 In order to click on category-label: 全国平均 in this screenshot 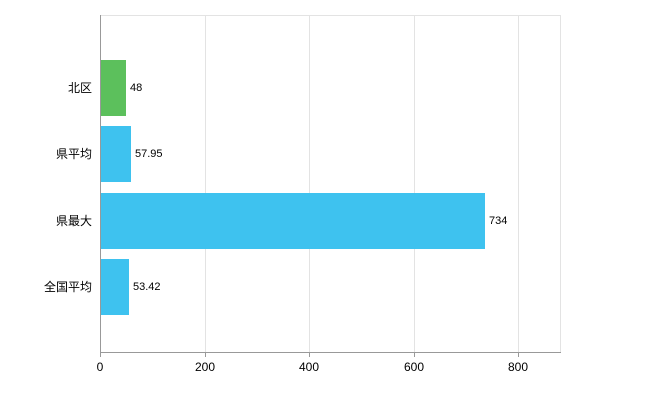, I will do `click(67, 287)`.